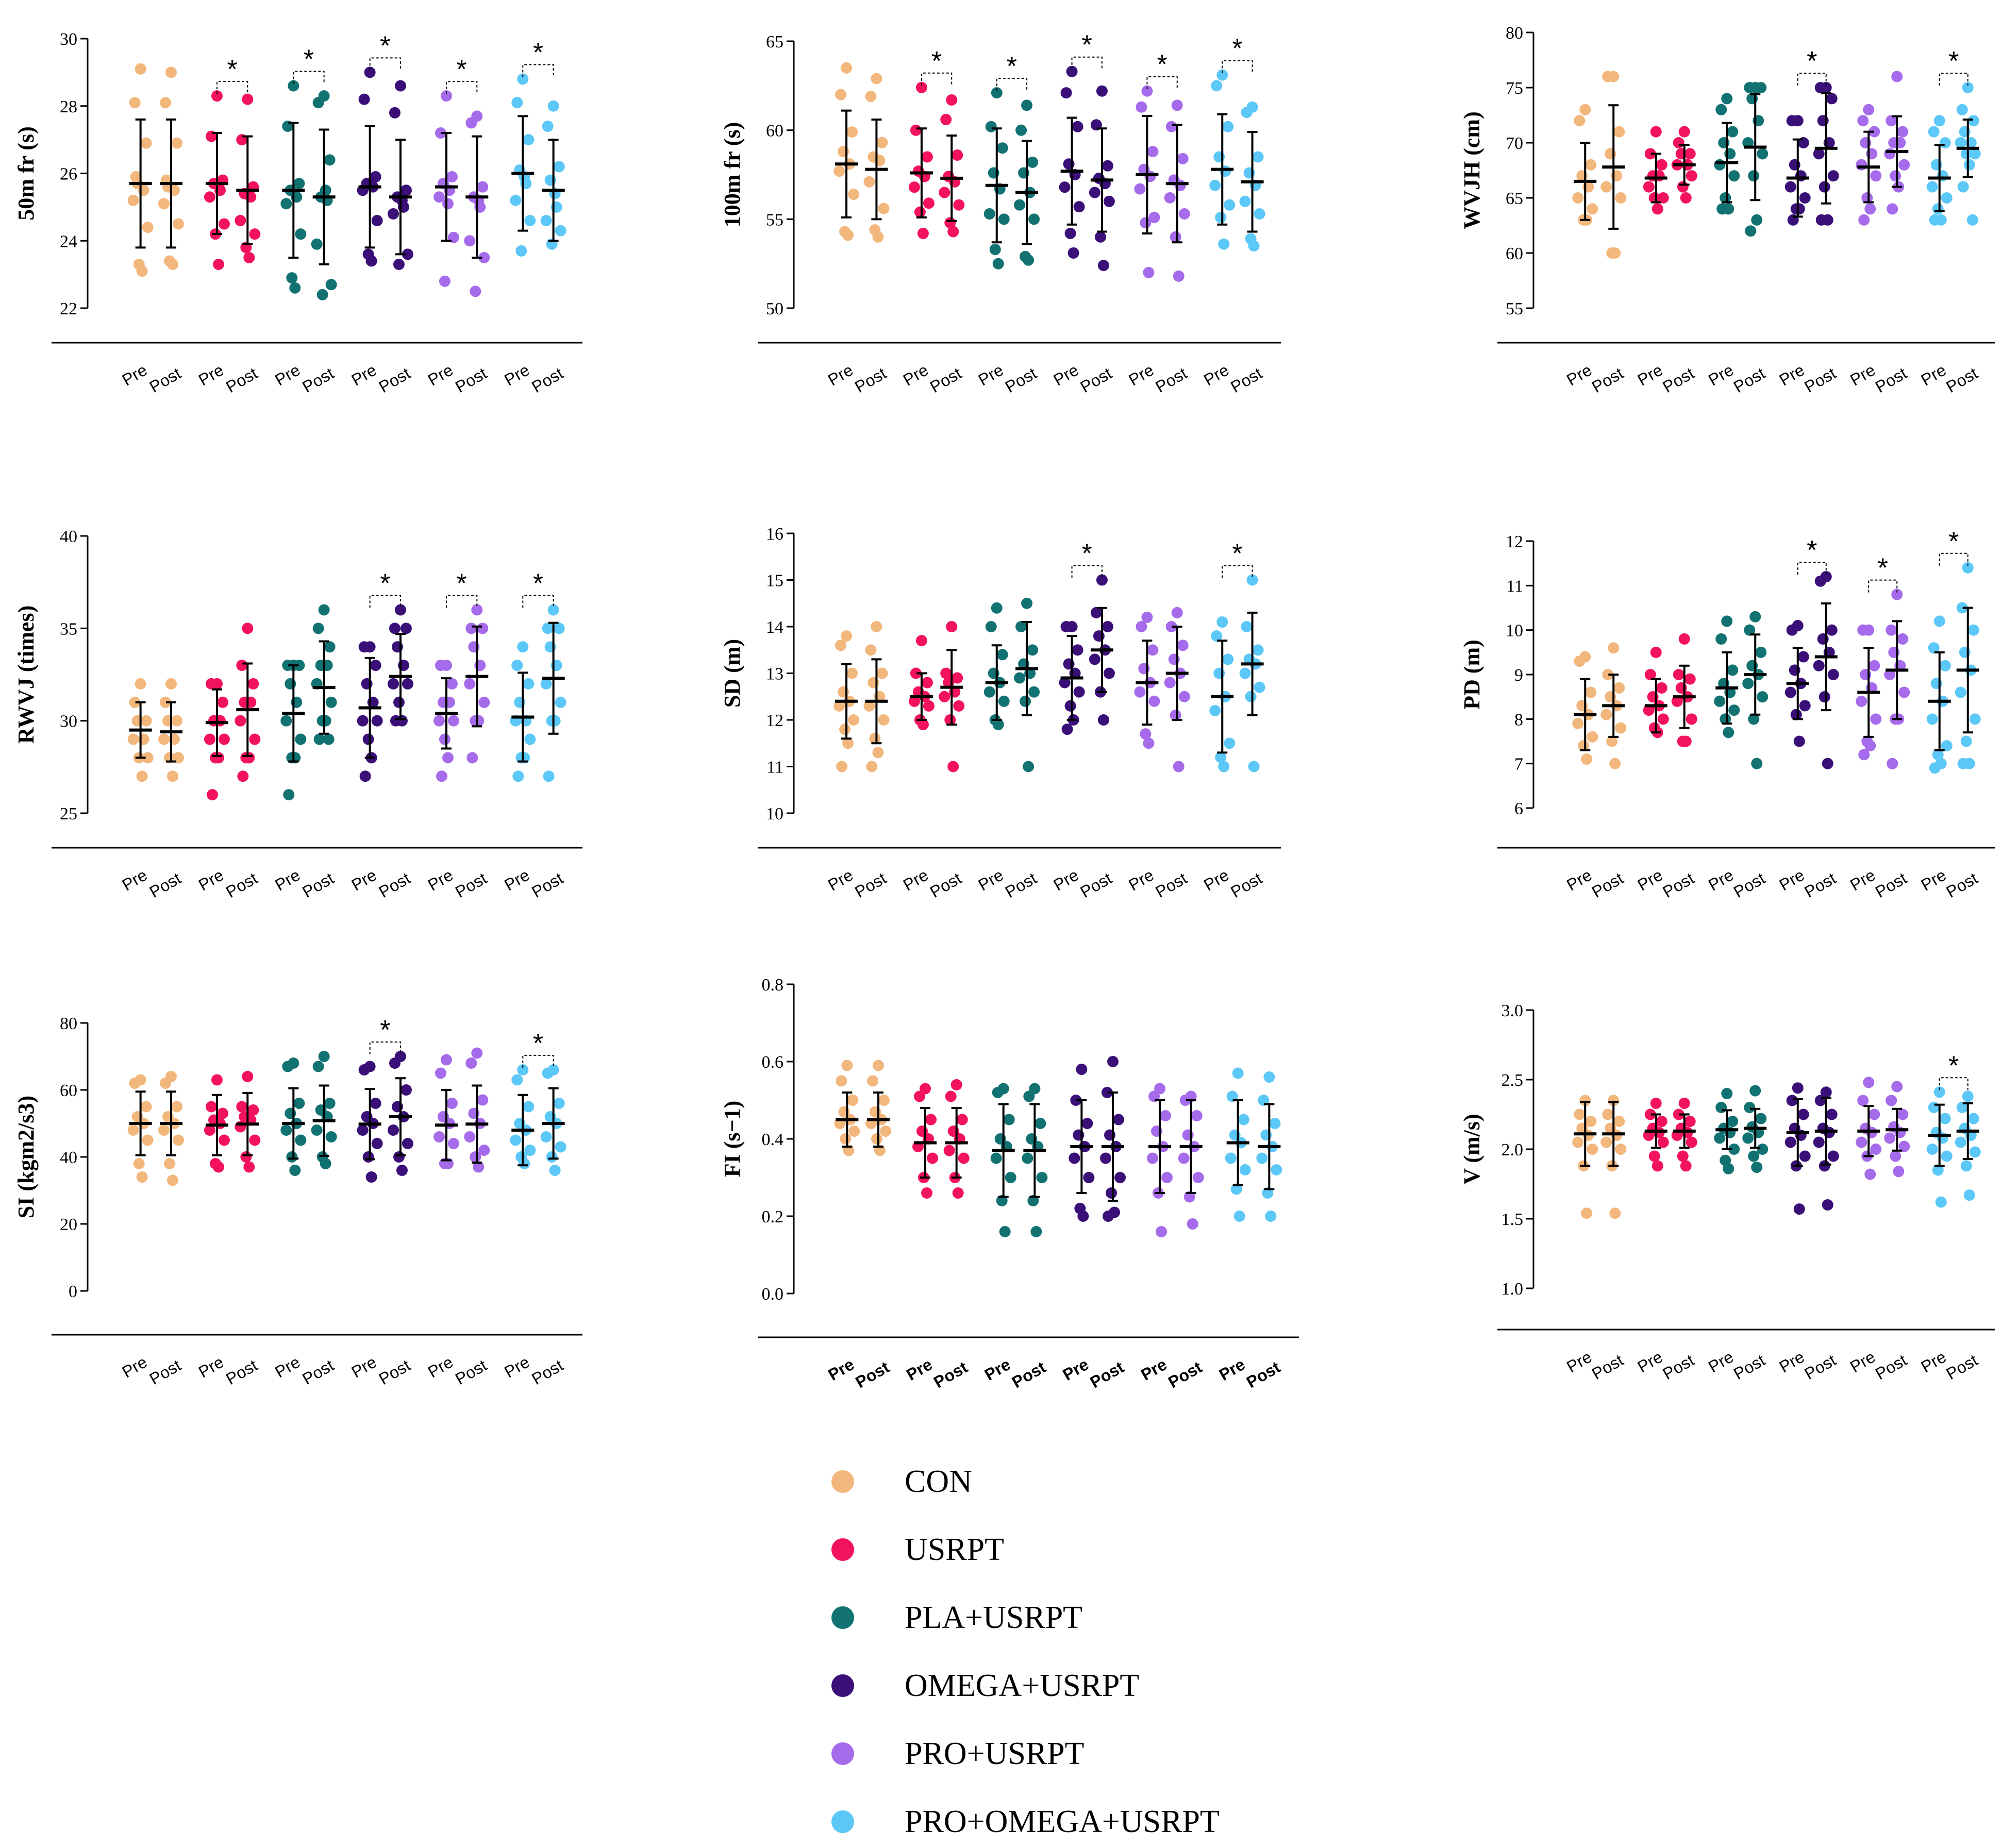 The height and width of the screenshot is (1848, 2002). What do you see at coordinates (1513, 1080) in the screenshot?
I see `y-tick-label: 2.5` at bounding box center [1513, 1080].